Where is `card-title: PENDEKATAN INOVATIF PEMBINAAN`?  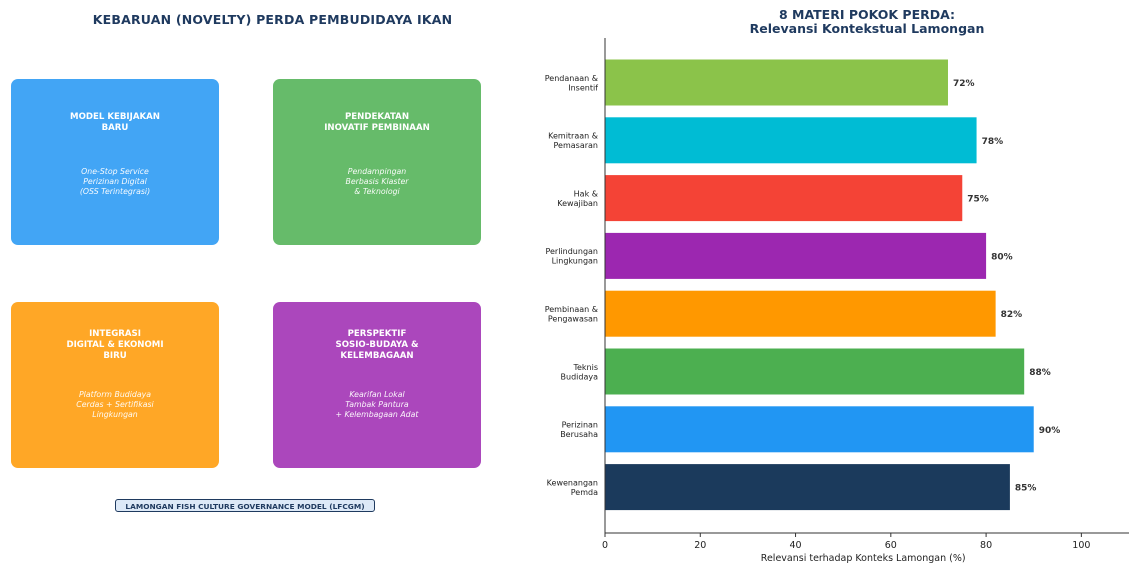 card-title: PENDEKATAN INOVATIF PEMBINAAN is located at coordinates (377, 122).